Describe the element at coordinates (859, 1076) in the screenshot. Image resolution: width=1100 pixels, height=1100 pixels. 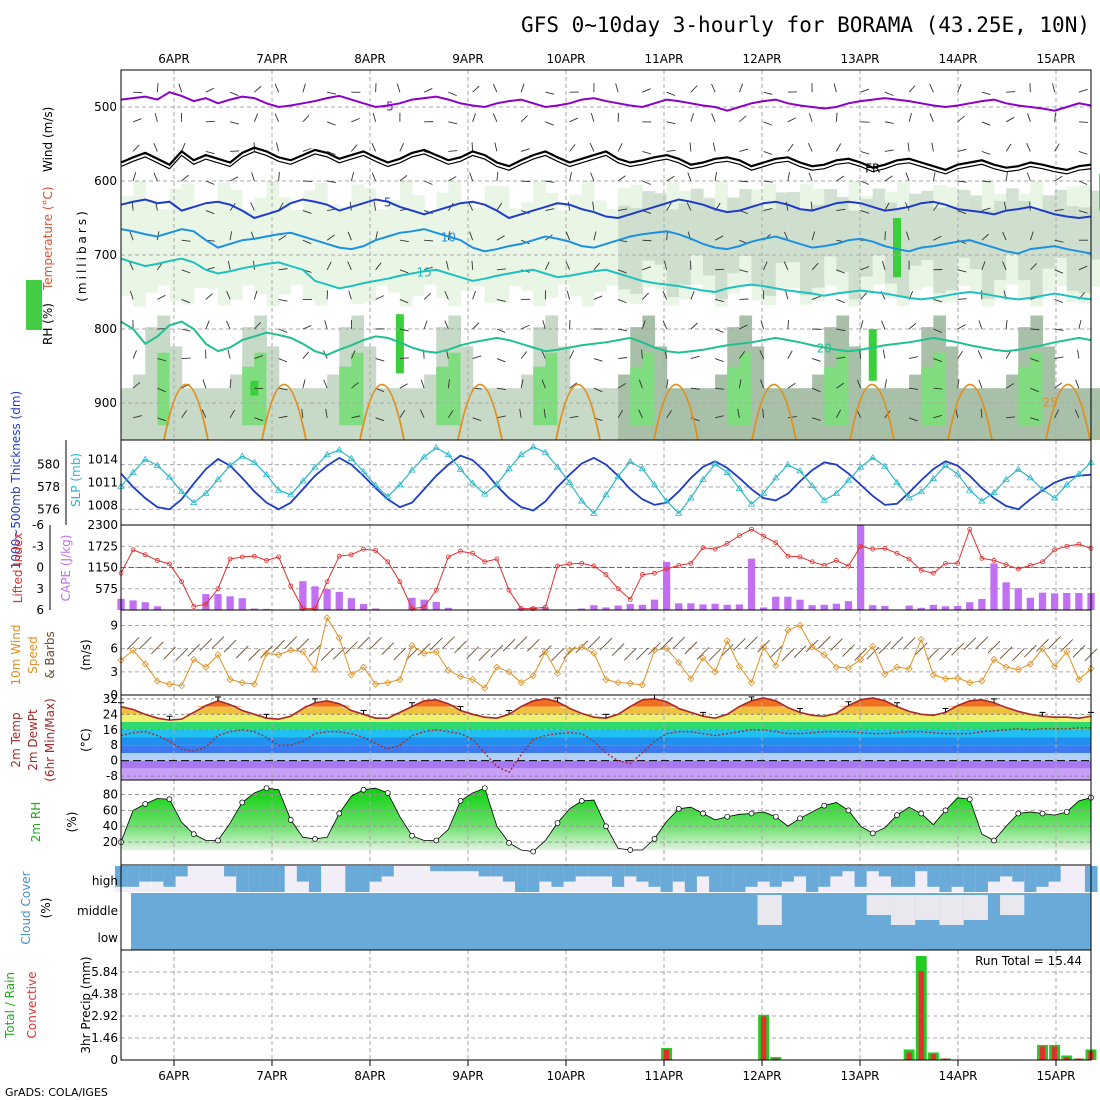
I see `date-label-bottom: 13APR` at that location.